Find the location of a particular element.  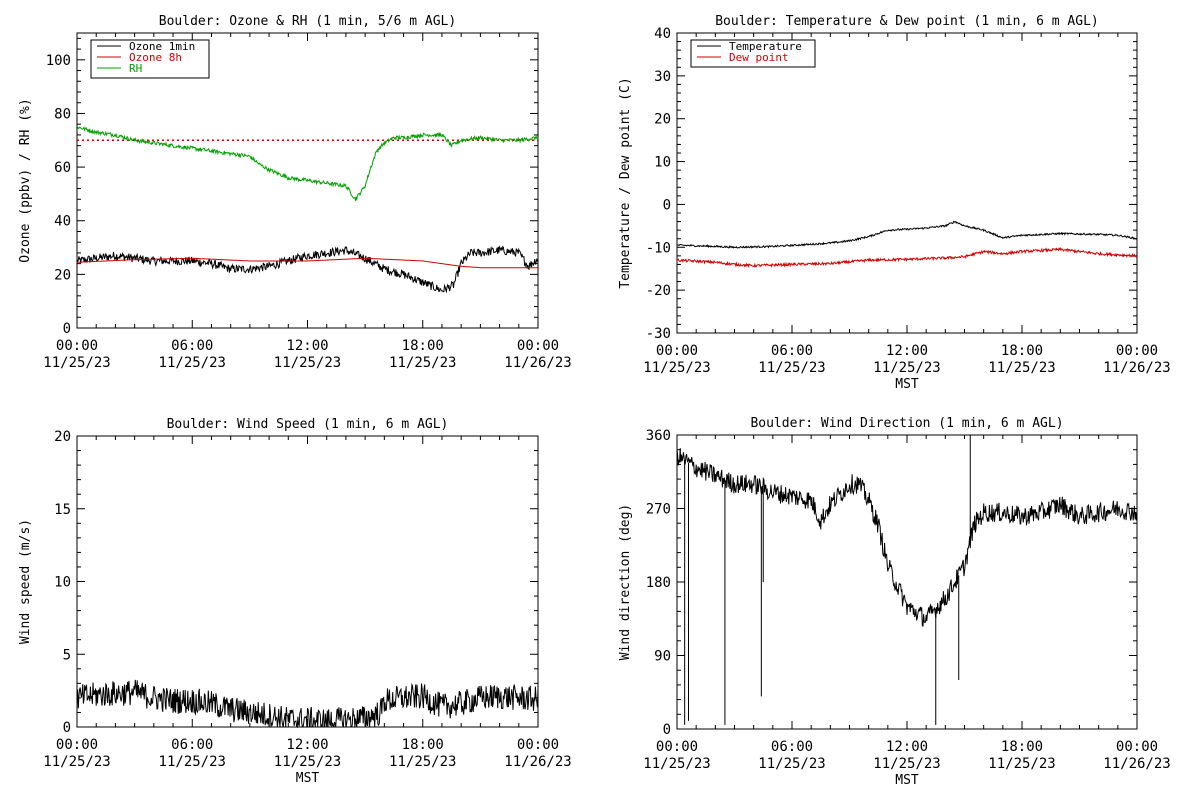

chart-title: Boulder: Ozone & RH (1 min, 5/6 m AGL) is located at coordinates (307, 21).